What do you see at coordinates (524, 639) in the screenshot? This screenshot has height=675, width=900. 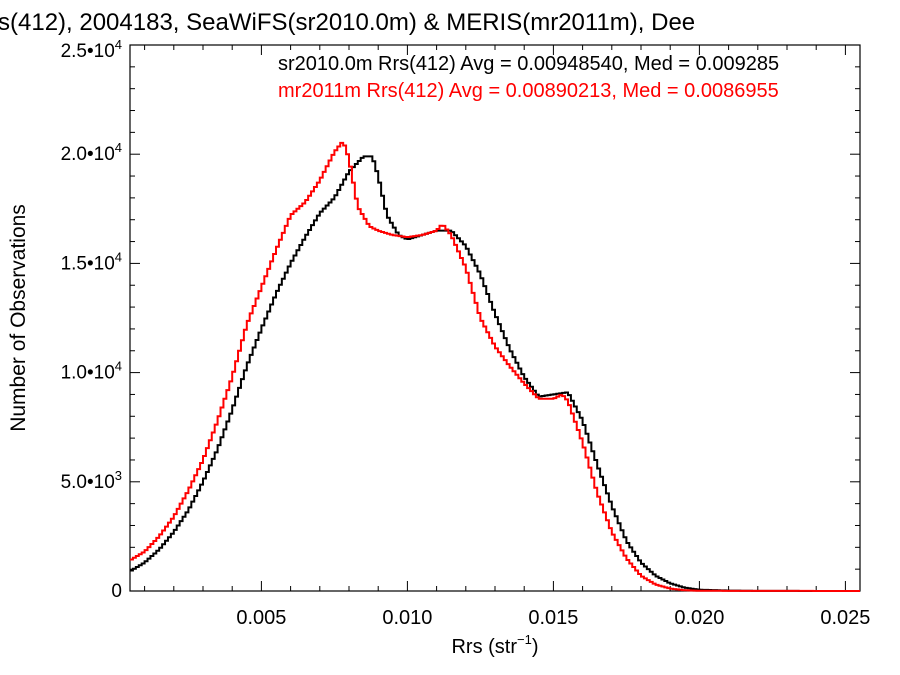 I see `x-axis-label-sup: −1` at bounding box center [524, 639].